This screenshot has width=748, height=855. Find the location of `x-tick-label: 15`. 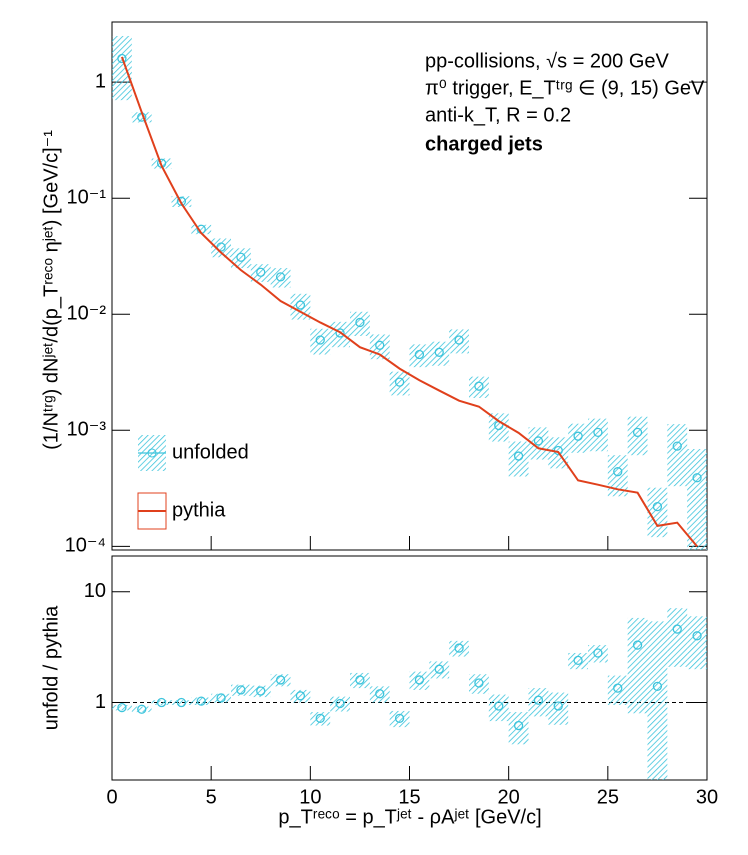

x-tick-label: 15 is located at coordinates (409, 797).